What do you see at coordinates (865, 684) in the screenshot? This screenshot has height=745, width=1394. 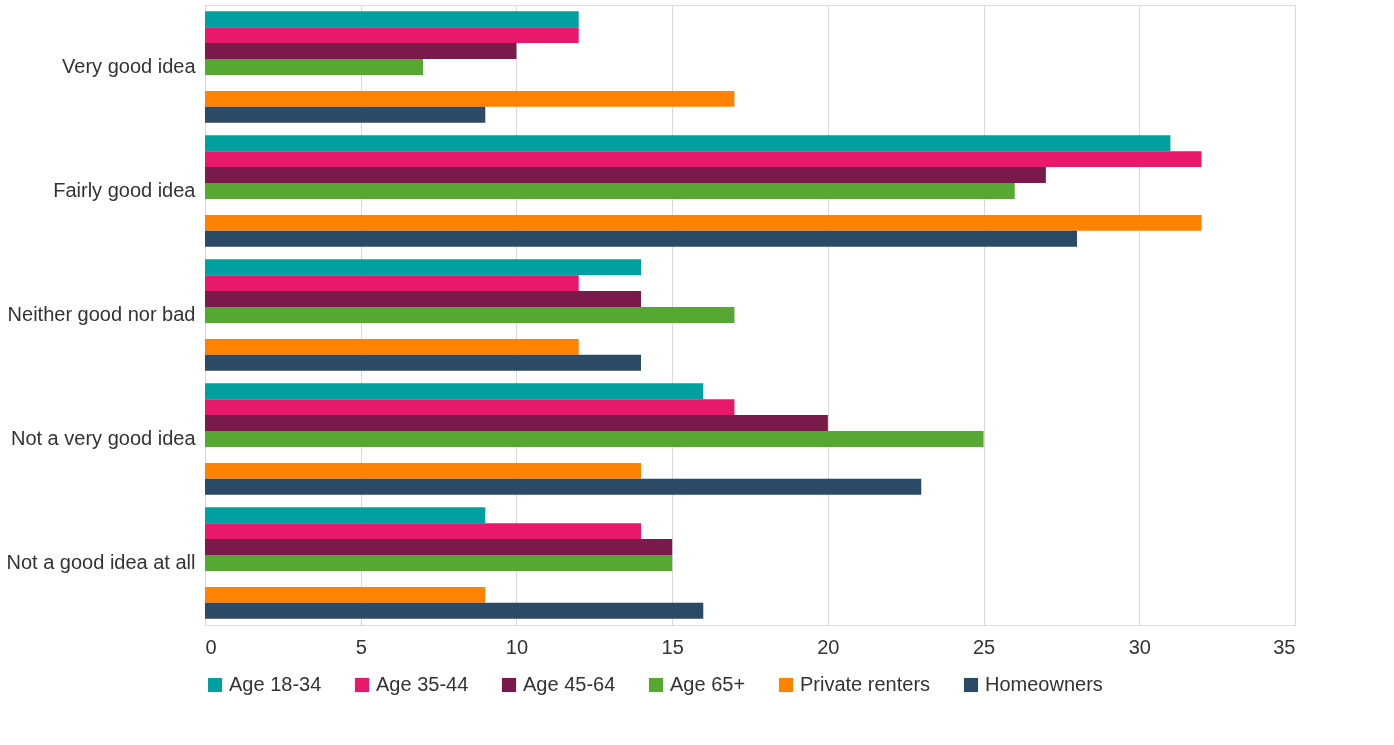 I see `legend-label: Private renters` at bounding box center [865, 684].